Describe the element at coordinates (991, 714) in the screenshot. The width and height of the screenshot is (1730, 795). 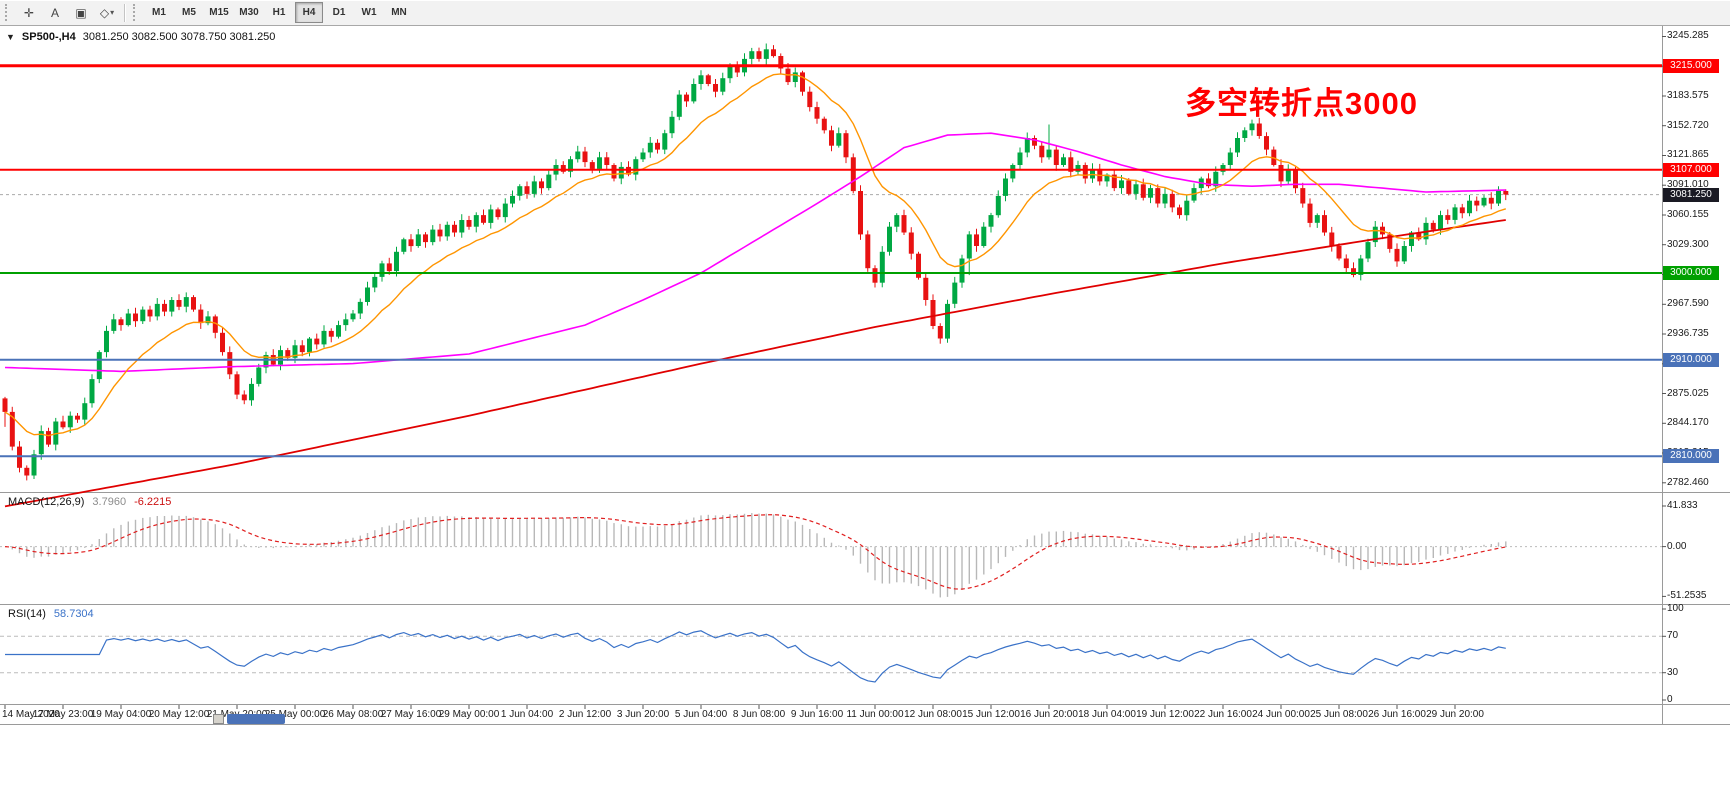
I see `time-axis-label: 15 Jun 12:00` at that location.